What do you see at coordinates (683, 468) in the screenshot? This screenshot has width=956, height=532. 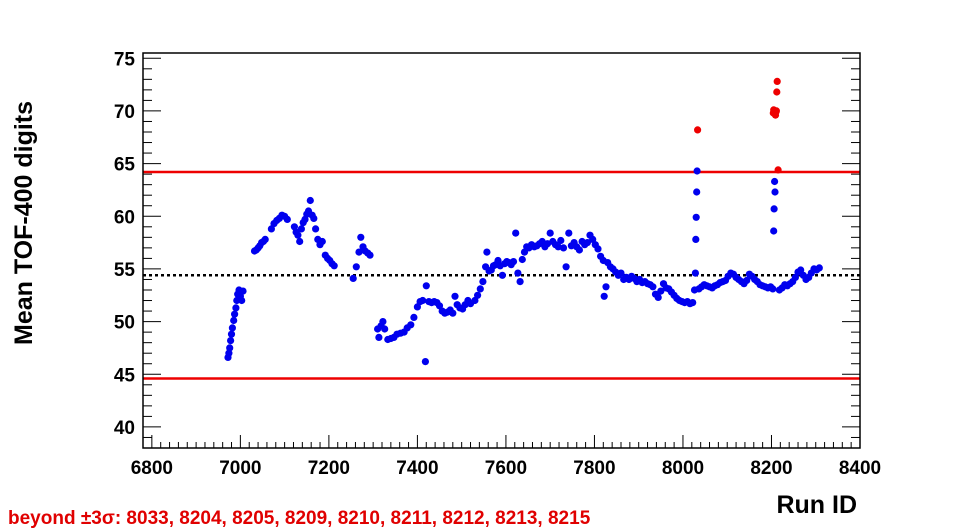 I see `x-tick-label: 8000` at bounding box center [683, 468].